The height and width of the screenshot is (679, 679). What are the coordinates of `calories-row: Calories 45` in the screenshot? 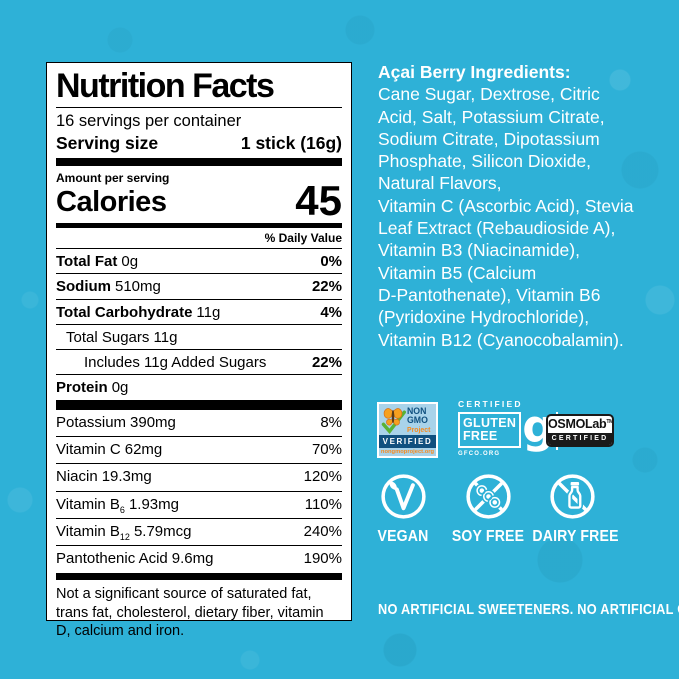 It's located at (199, 201).